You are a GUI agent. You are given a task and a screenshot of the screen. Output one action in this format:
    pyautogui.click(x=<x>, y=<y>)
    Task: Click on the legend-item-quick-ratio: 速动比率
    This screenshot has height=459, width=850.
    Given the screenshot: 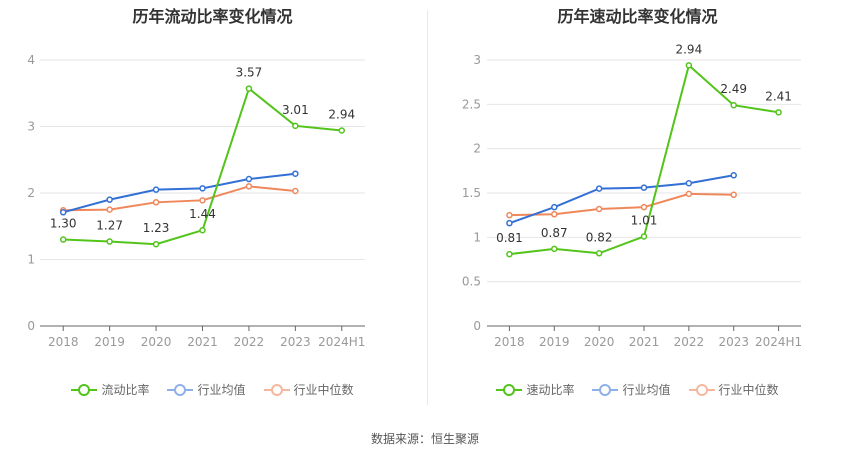 What is the action you would take?
    pyautogui.click(x=535, y=389)
    